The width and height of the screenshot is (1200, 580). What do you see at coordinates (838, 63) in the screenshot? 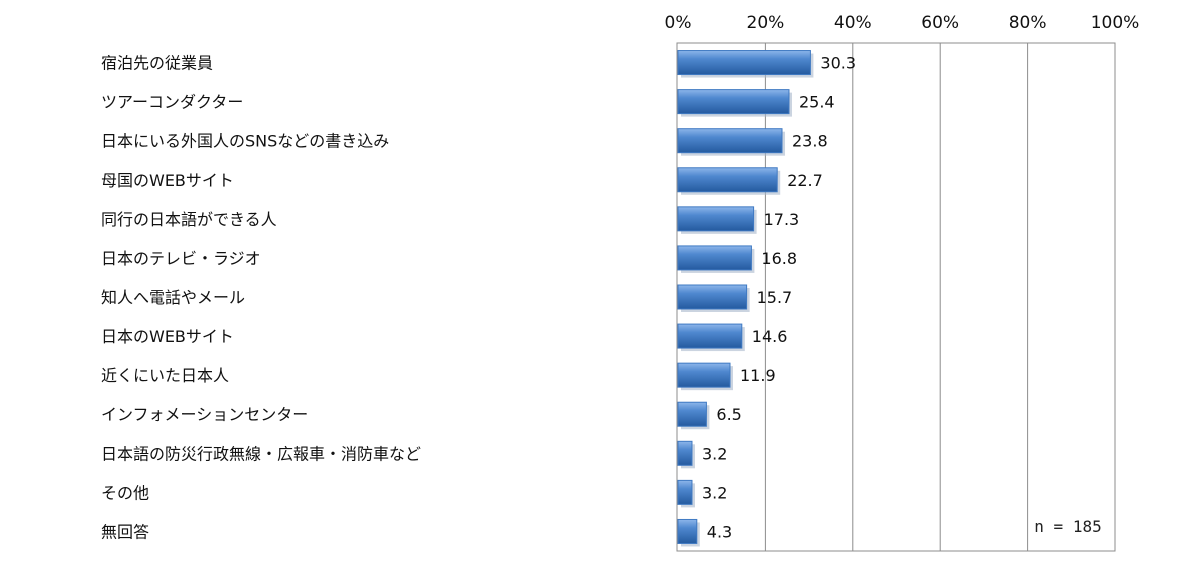
I see `value-label: 30.3` at bounding box center [838, 63].